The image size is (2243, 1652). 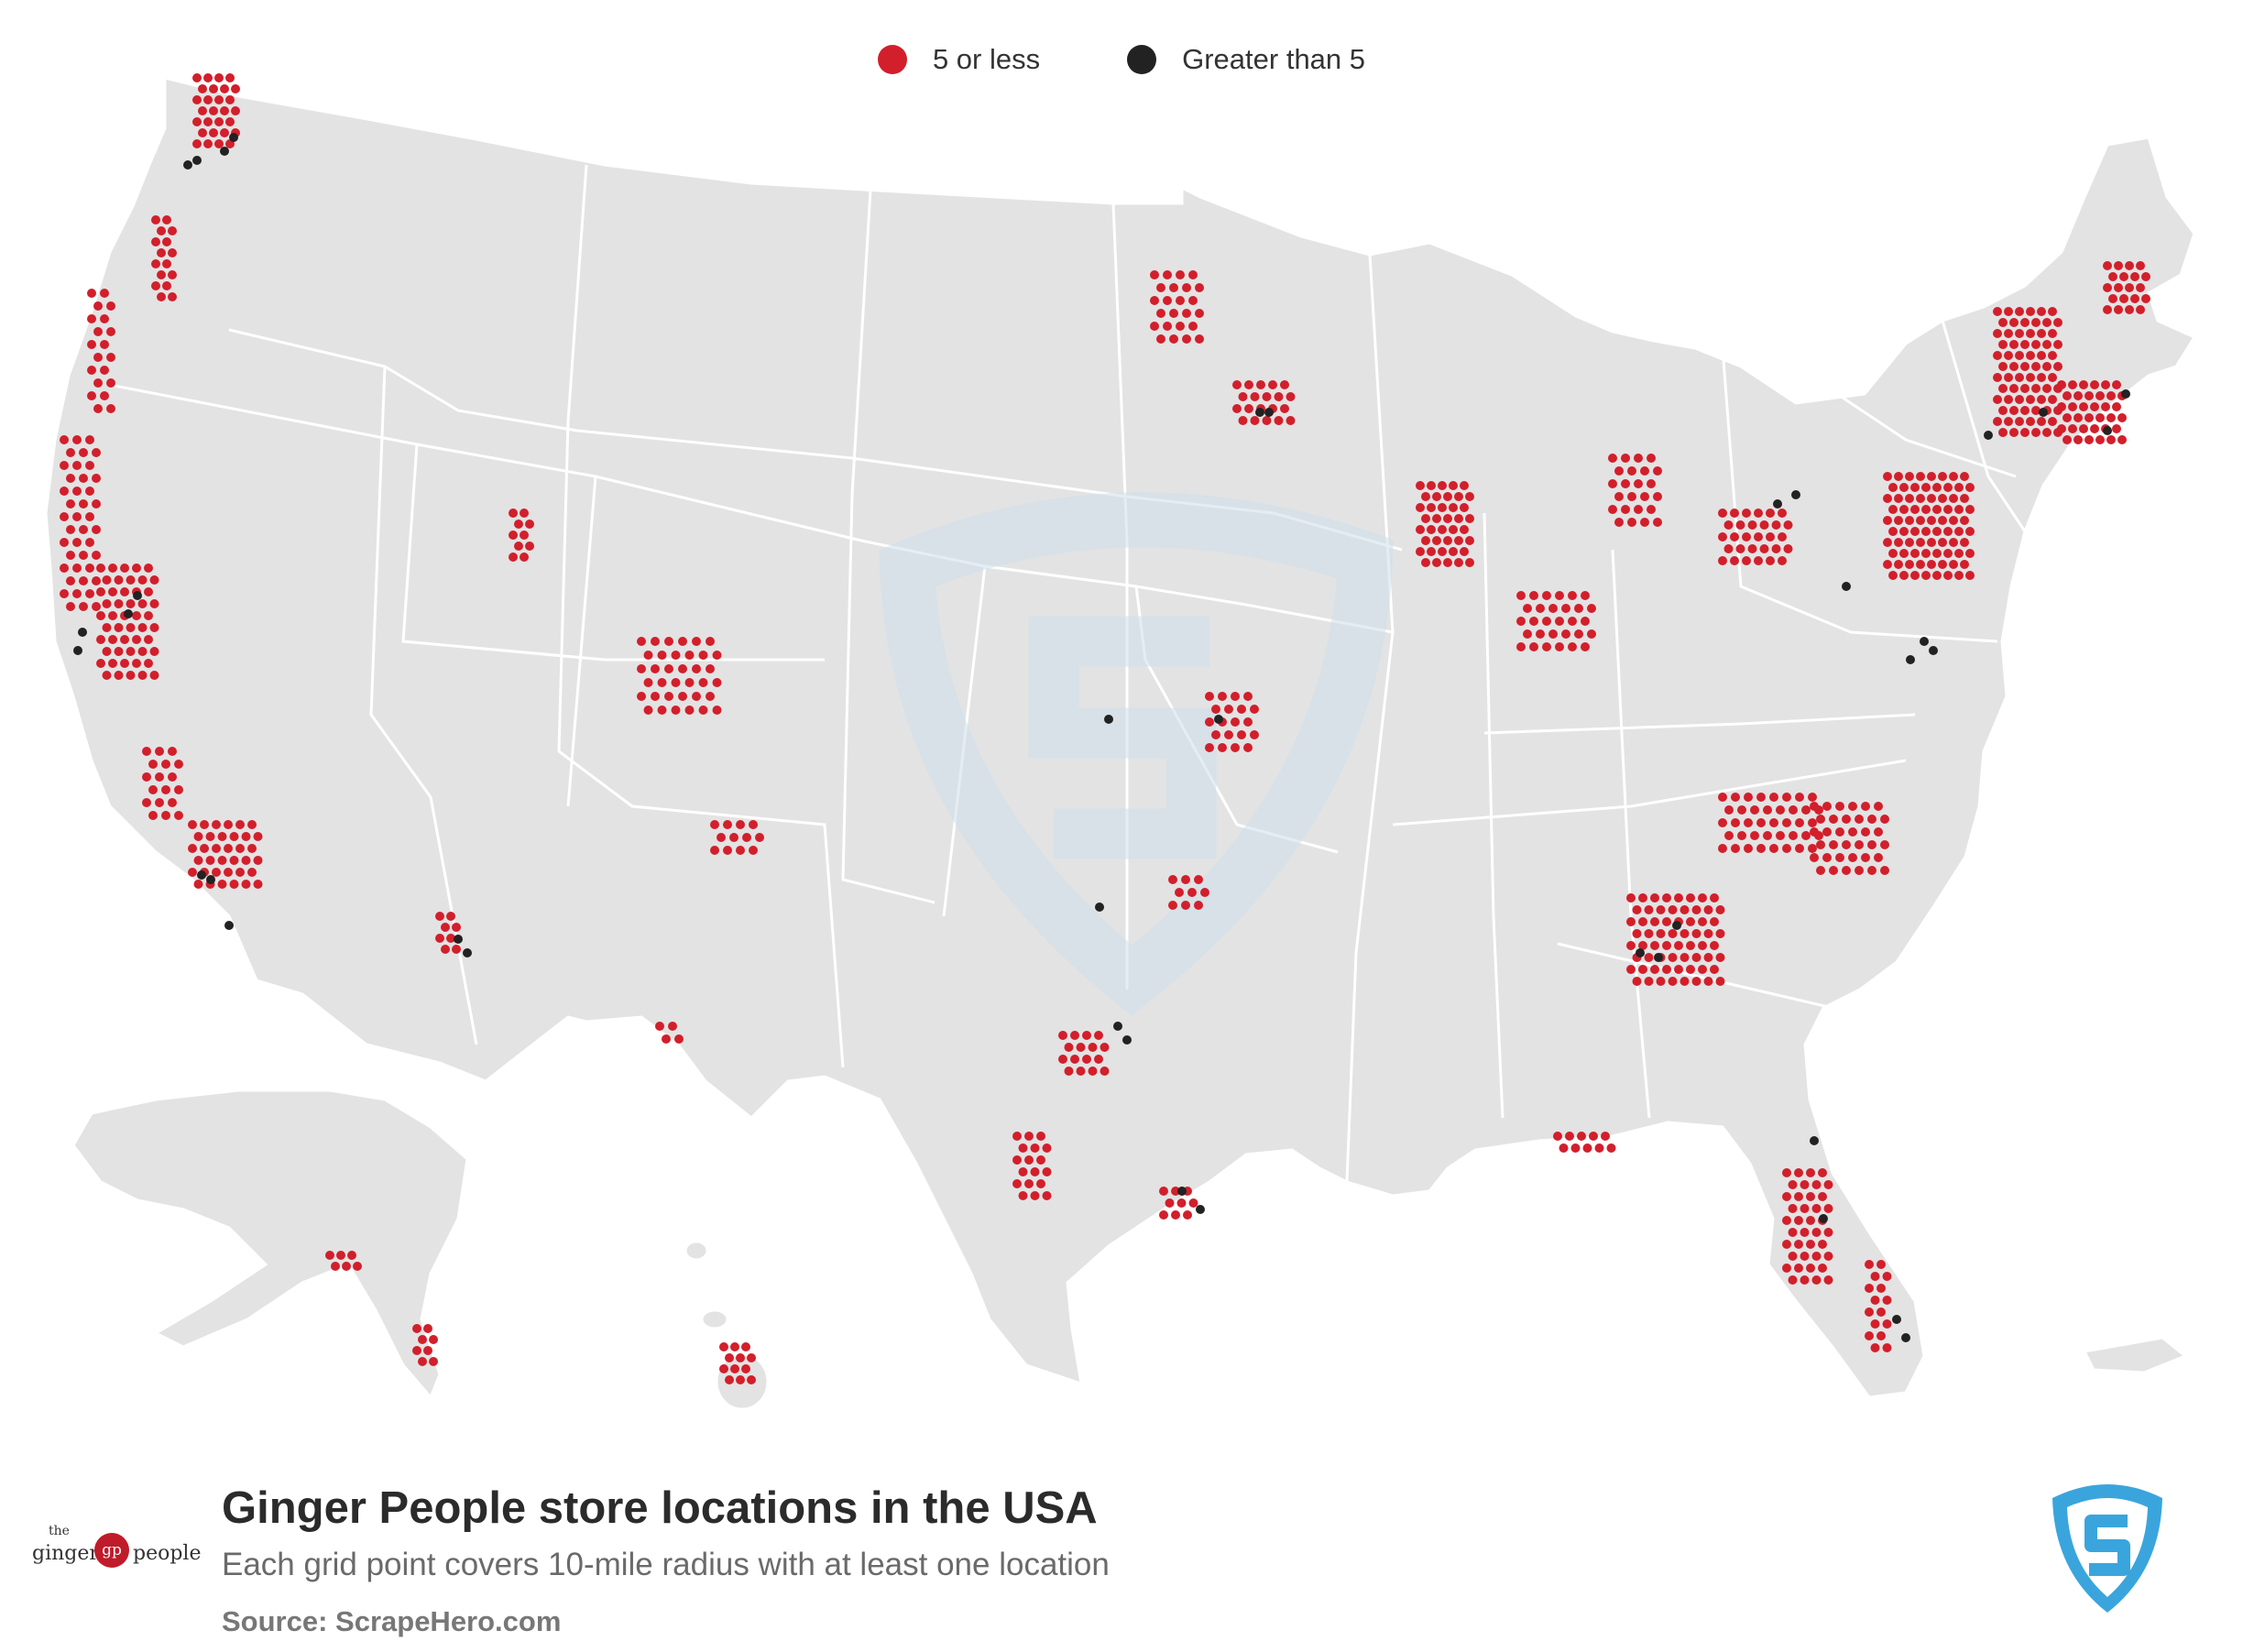 I want to click on hawaii-island, so click(x=696, y=1251).